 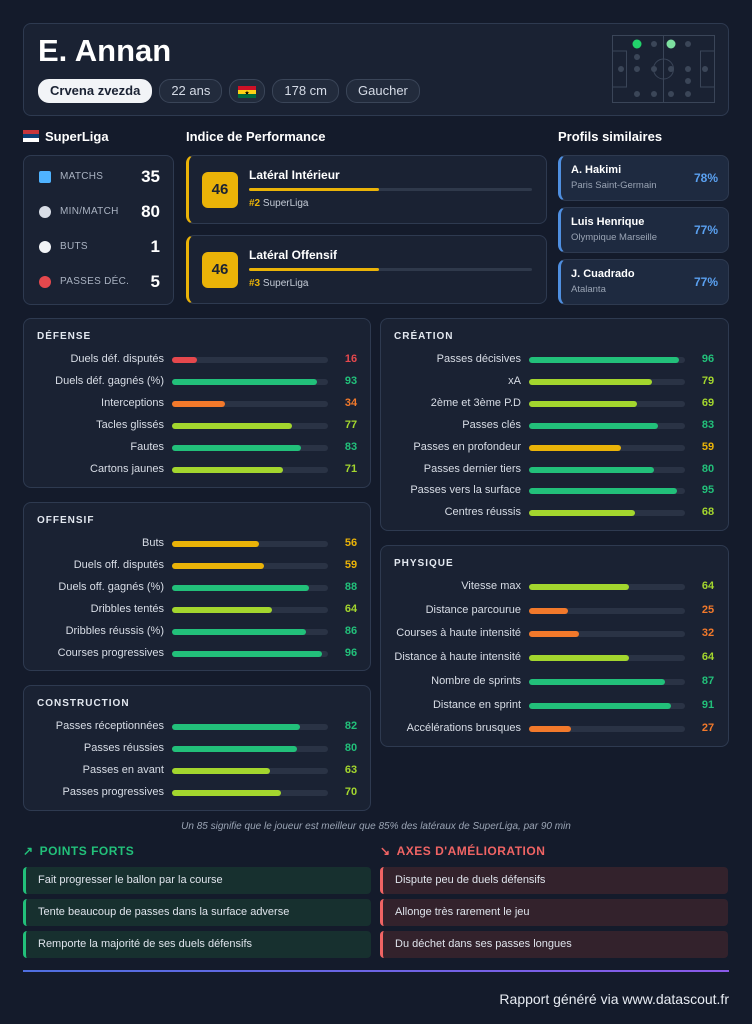 What do you see at coordinates (77, 136) in the screenshot?
I see `league-name: SuperLiga` at bounding box center [77, 136].